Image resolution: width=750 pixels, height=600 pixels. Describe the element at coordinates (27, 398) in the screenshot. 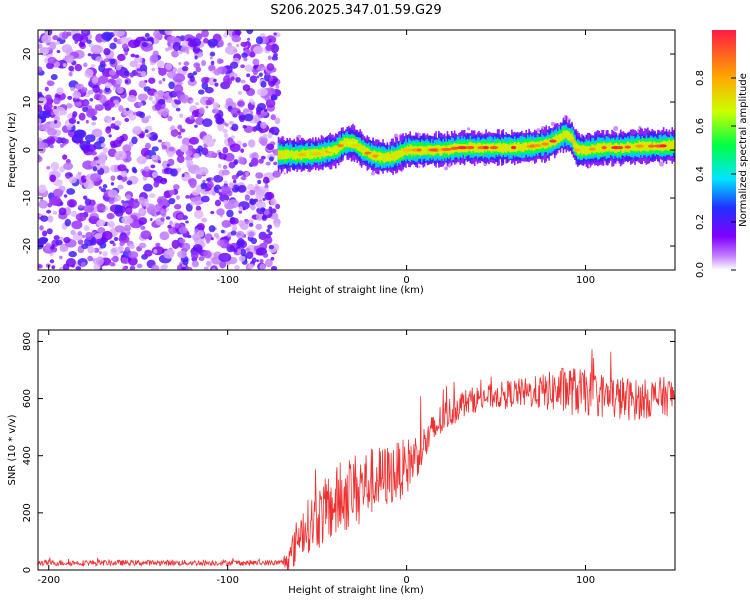

I see `snr-y-tick-label: 600` at that location.